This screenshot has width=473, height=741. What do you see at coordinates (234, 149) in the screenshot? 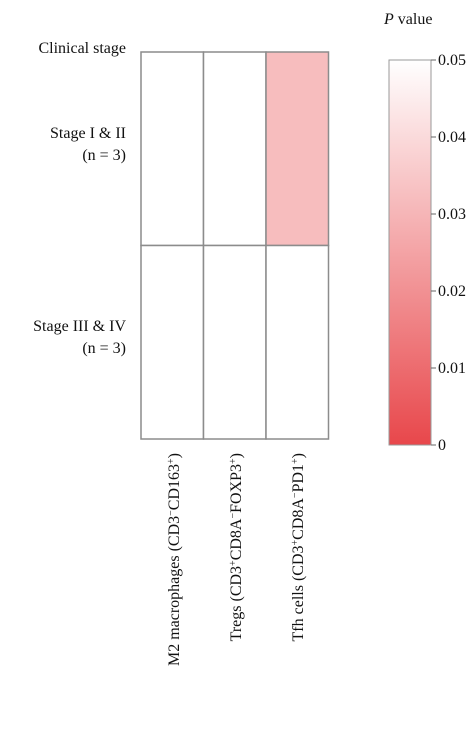
I see `heatmap-cell-stage-i-ii-tregs` at bounding box center [234, 149].